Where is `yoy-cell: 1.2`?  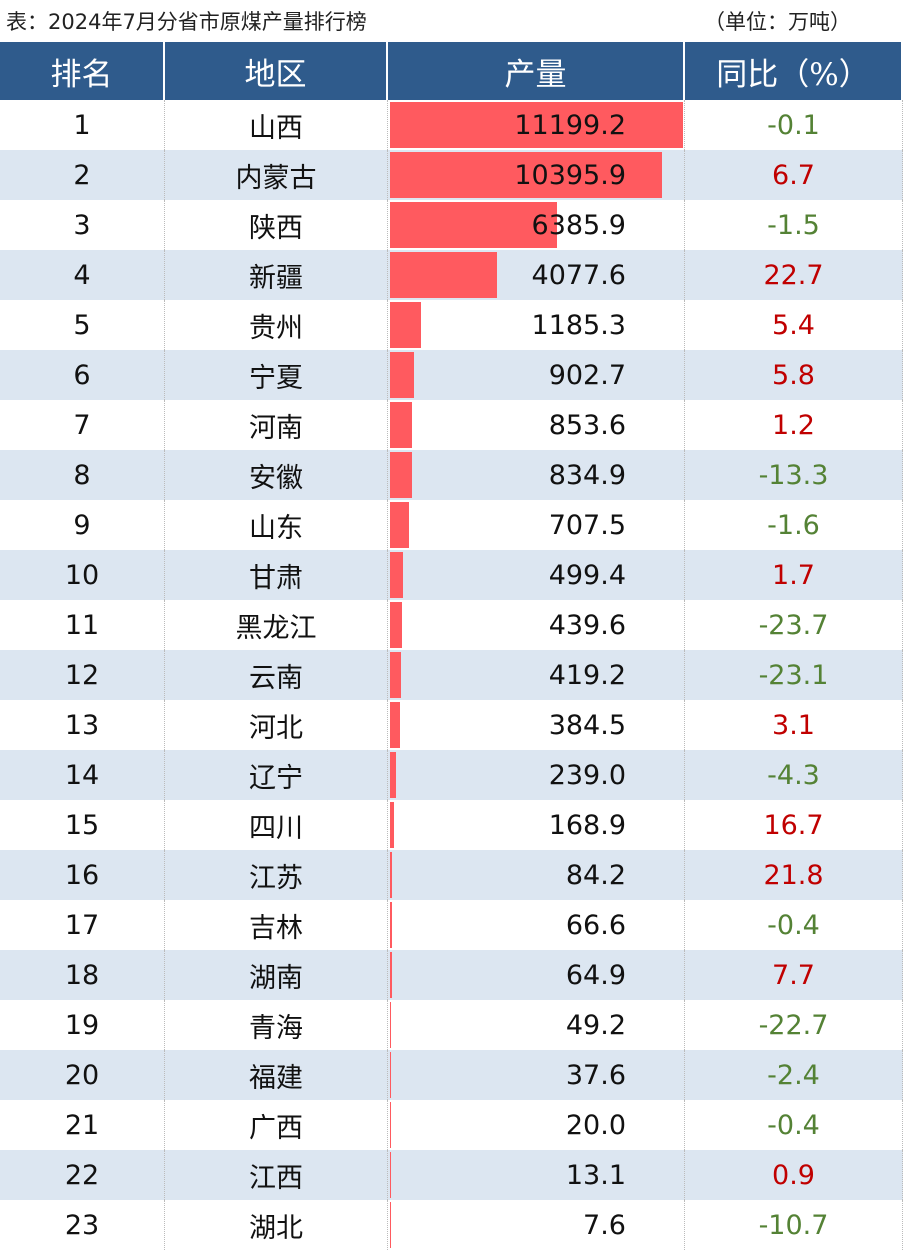
yoy-cell: 1.2 is located at coordinates (794, 425).